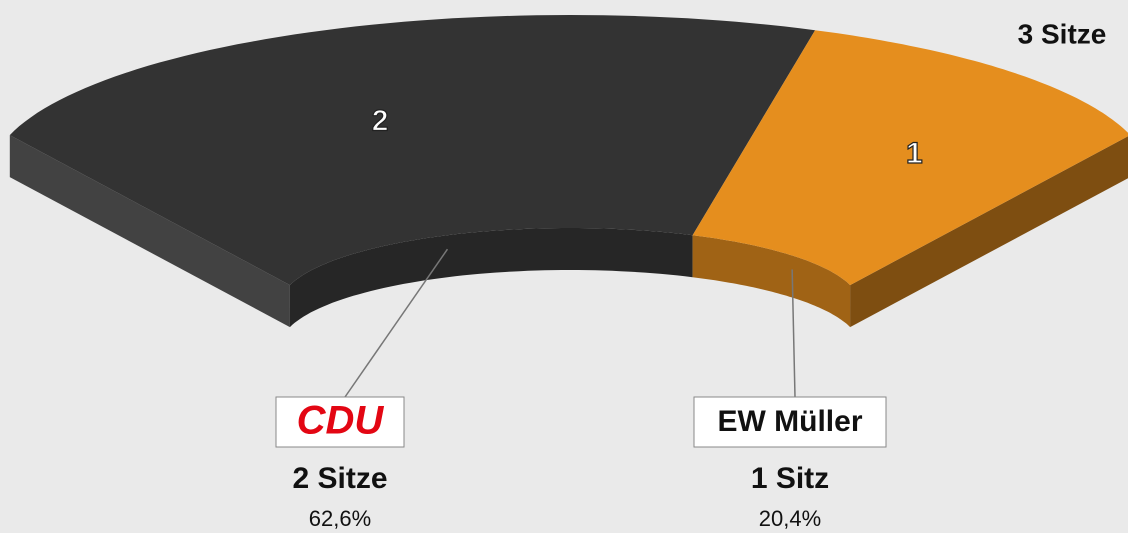  What do you see at coordinates (1062, 33) in the screenshot?
I see `total-label: 3 Sitze` at bounding box center [1062, 33].